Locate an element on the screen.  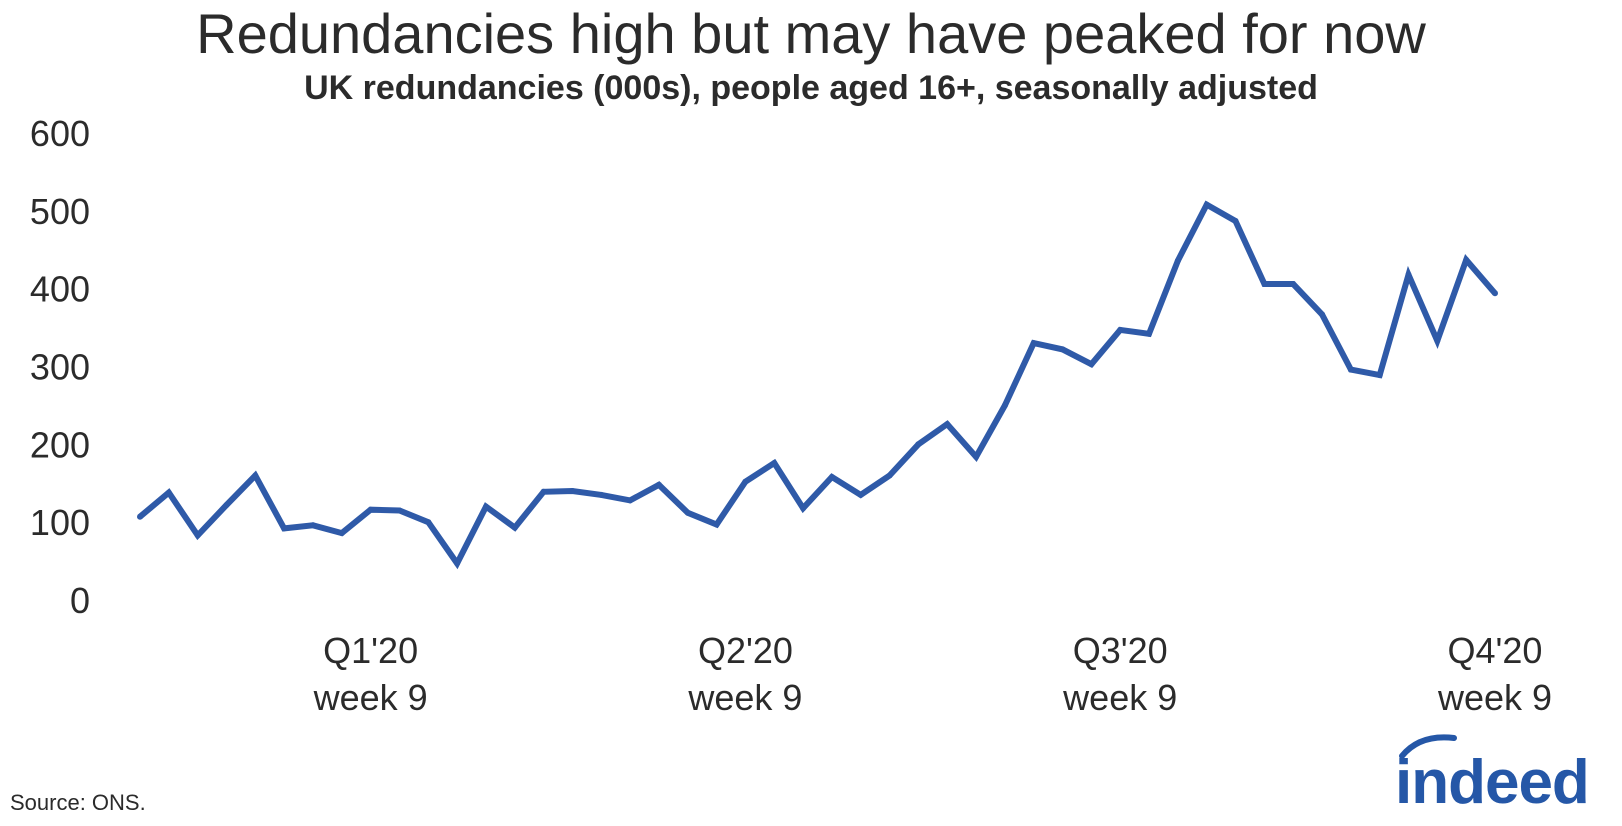
y-axis: 0 100 200 300 400 500 600 is located at coordinates (60, 367).